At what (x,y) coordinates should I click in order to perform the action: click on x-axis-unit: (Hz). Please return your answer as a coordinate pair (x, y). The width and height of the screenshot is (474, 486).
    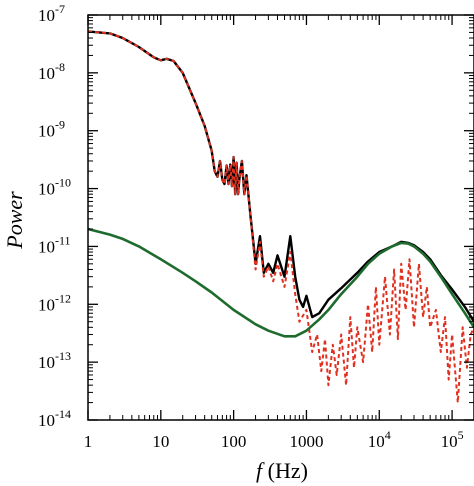
    Looking at the image, I should click on (285, 470).